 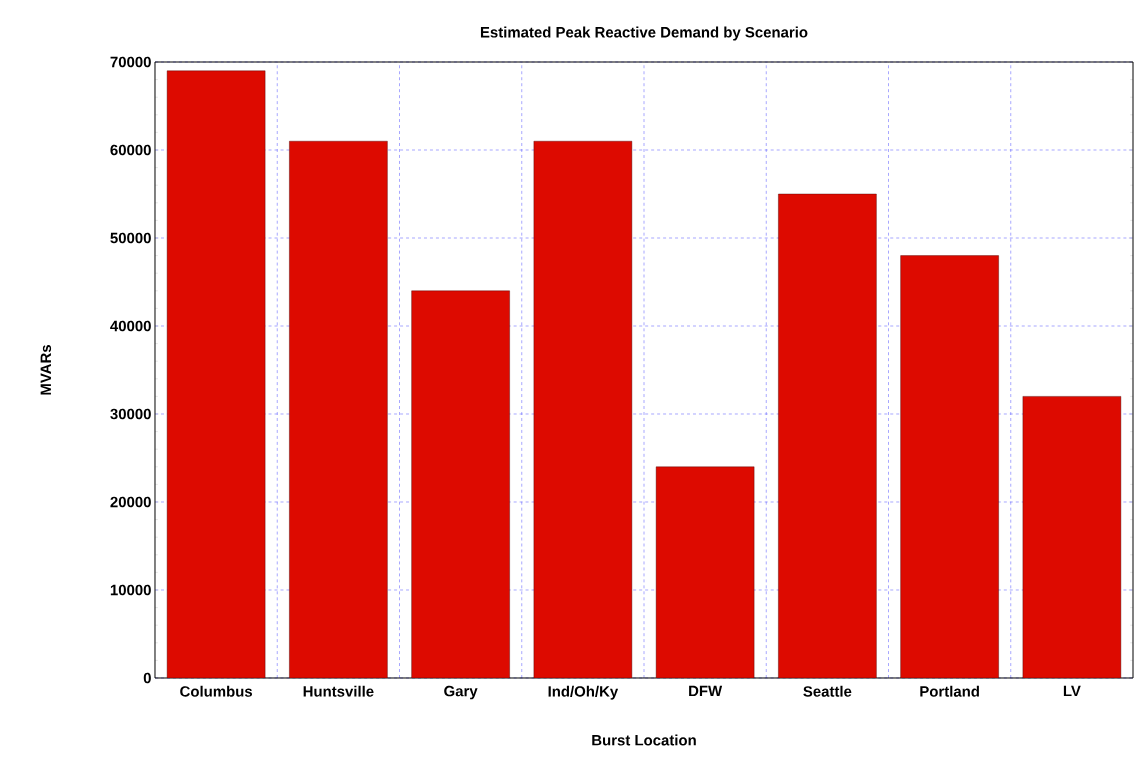 What do you see at coordinates (1072, 691) in the screenshot?
I see `x-tick-label: LV` at bounding box center [1072, 691].